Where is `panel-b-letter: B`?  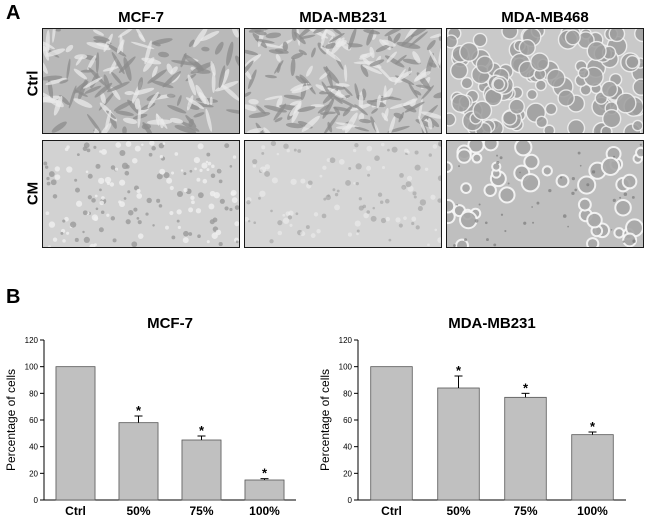
panel-b-letter: B is located at coordinates (13, 297).